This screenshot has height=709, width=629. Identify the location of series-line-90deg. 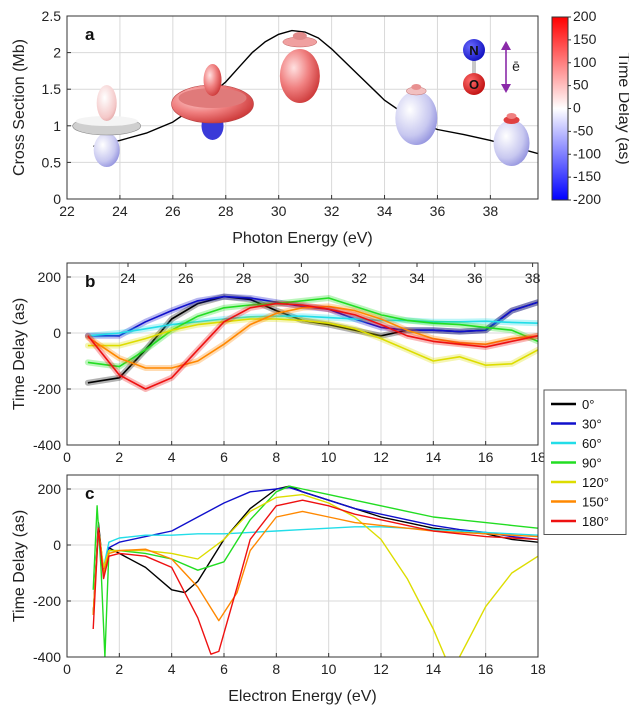
(312, 332).